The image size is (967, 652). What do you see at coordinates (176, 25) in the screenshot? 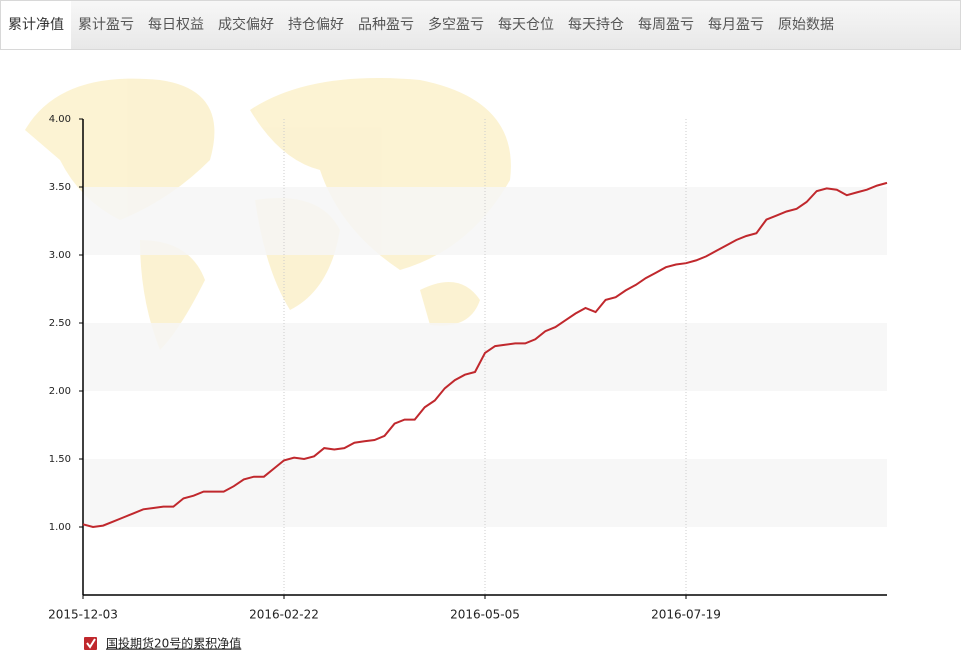
I see `tab: 每日权益` at bounding box center [176, 25].